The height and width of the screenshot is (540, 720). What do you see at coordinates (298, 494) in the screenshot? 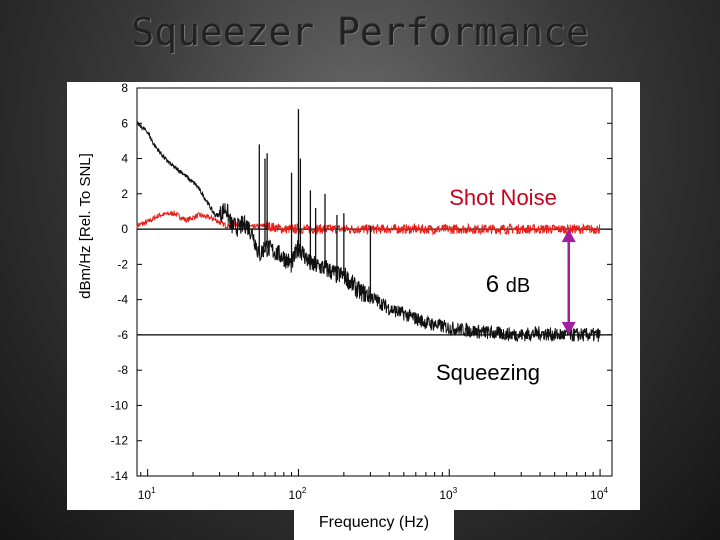
I see `x-tick-label: 10²` at bounding box center [298, 494].